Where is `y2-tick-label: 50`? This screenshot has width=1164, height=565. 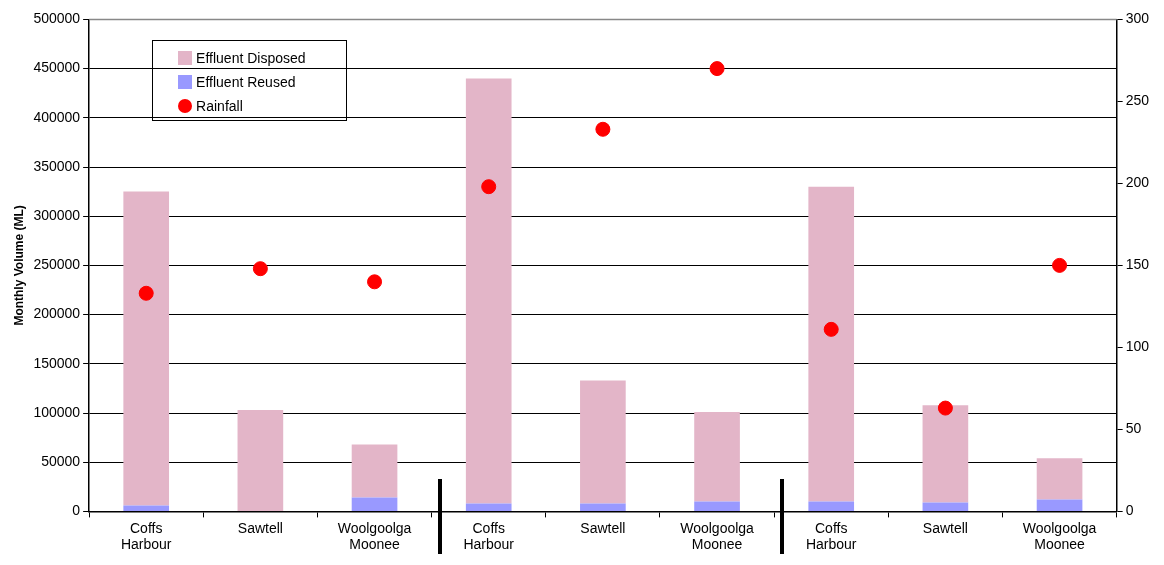
y2-tick-label: 50 is located at coordinates (1133, 428).